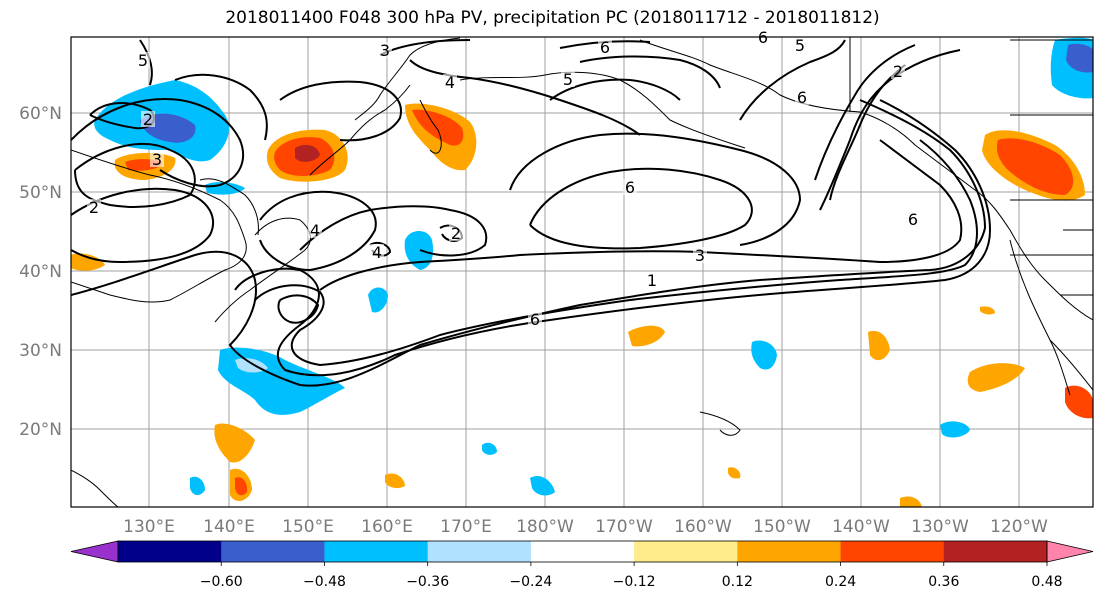 The height and width of the screenshot is (601, 1105). What do you see at coordinates (229, 527) in the screenshot?
I see `lon-tick-label: 140°E` at bounding box center [229, 527].